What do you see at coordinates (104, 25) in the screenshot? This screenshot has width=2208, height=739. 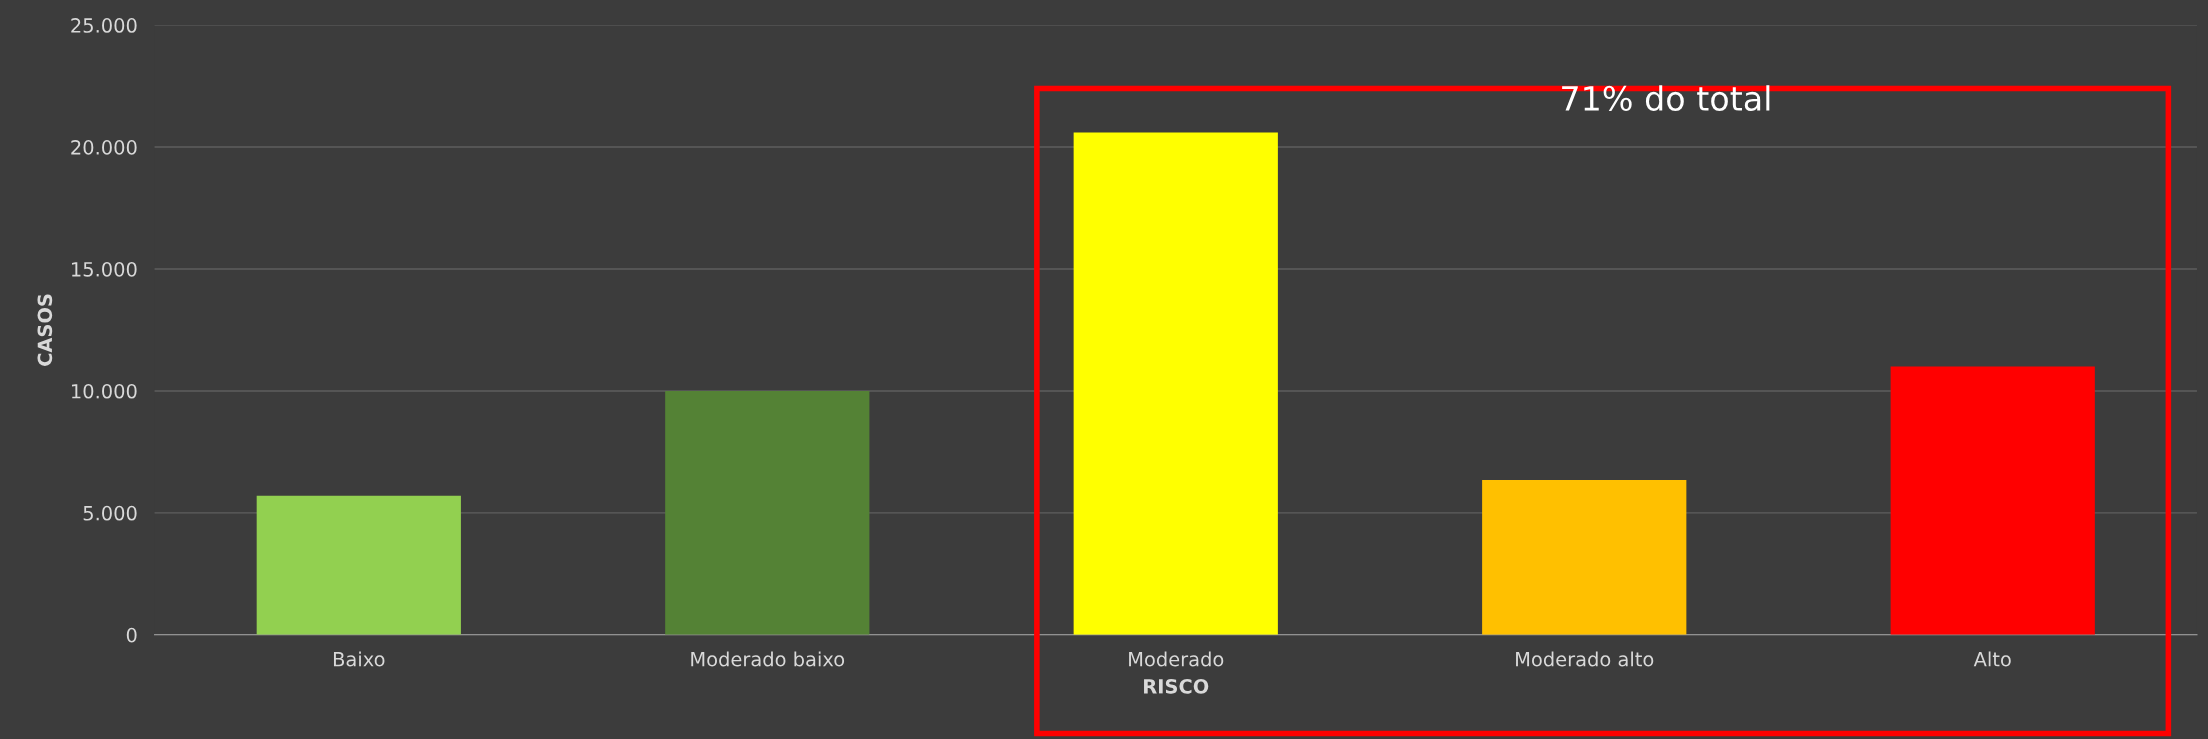 I see `y-tick-label: 25.000` at bounding box center [104, 25].